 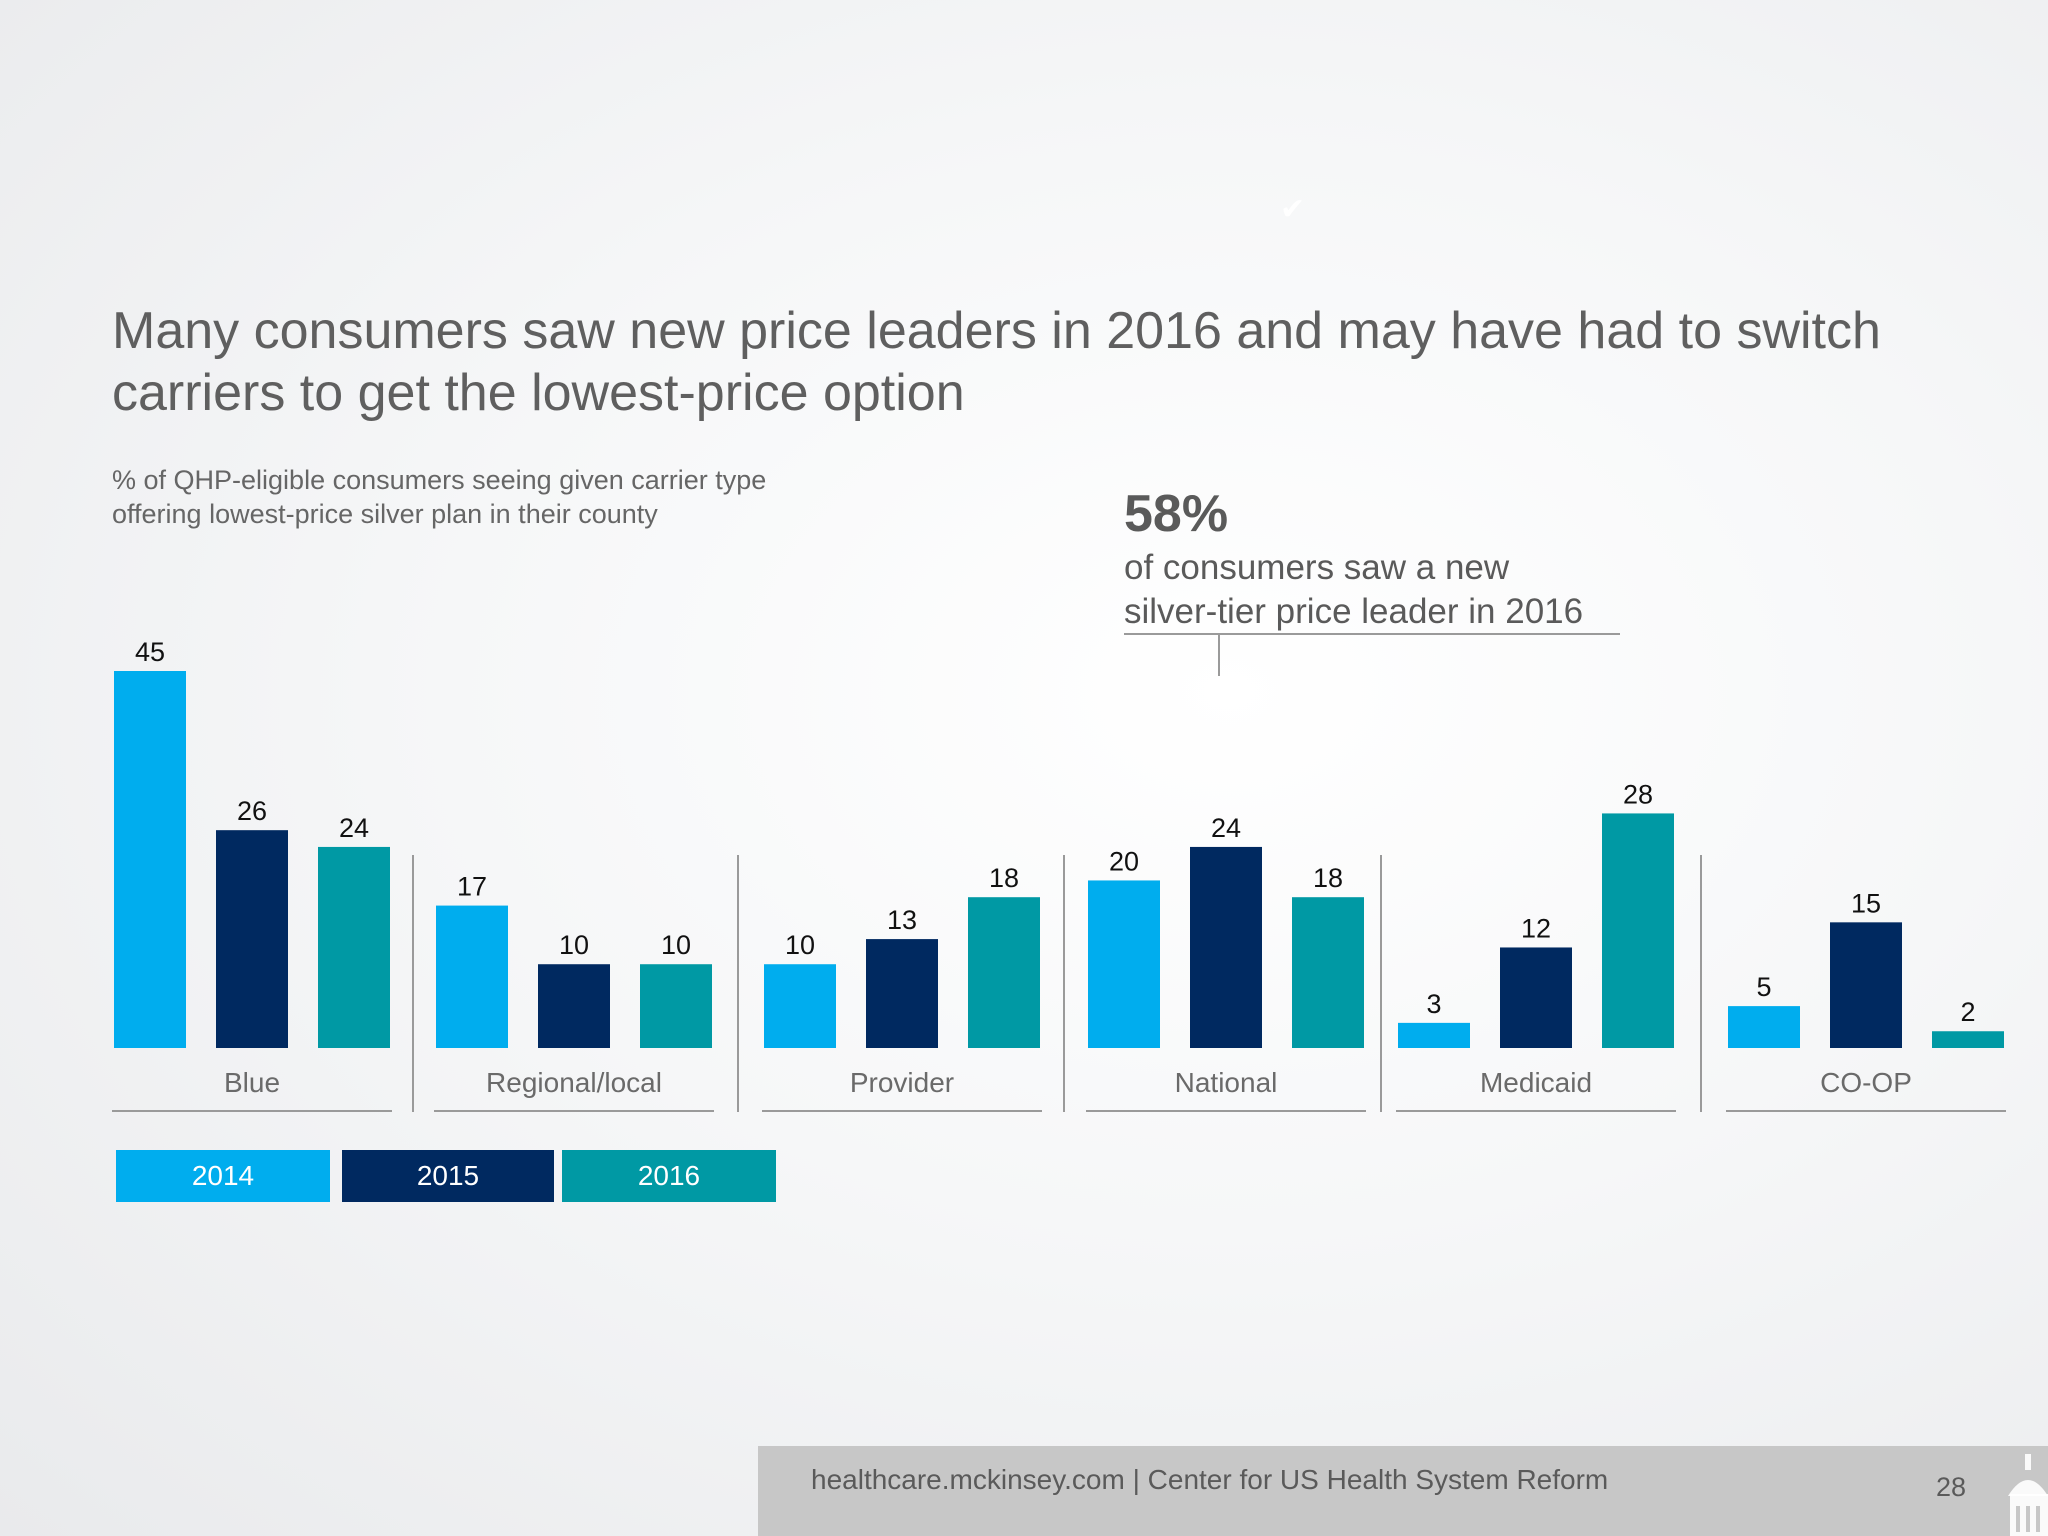 I want to click on bar-regional-local-2016, so click(x=676, y=1006).